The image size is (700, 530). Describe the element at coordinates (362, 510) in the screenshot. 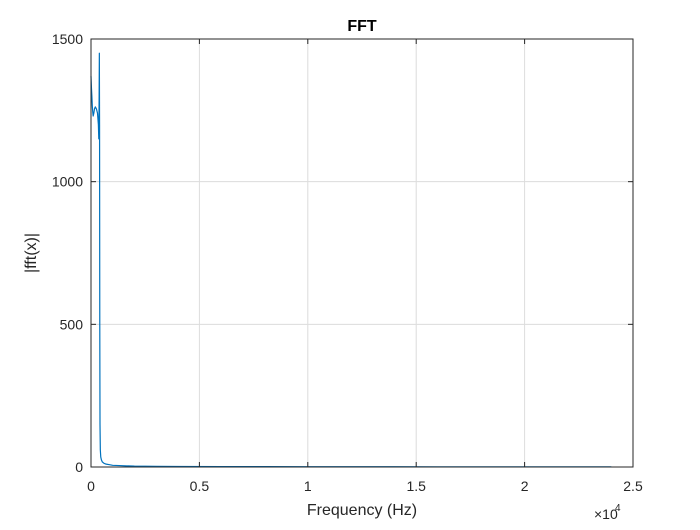

I see `x-axis-label: Frequency (Hz)` at that location.